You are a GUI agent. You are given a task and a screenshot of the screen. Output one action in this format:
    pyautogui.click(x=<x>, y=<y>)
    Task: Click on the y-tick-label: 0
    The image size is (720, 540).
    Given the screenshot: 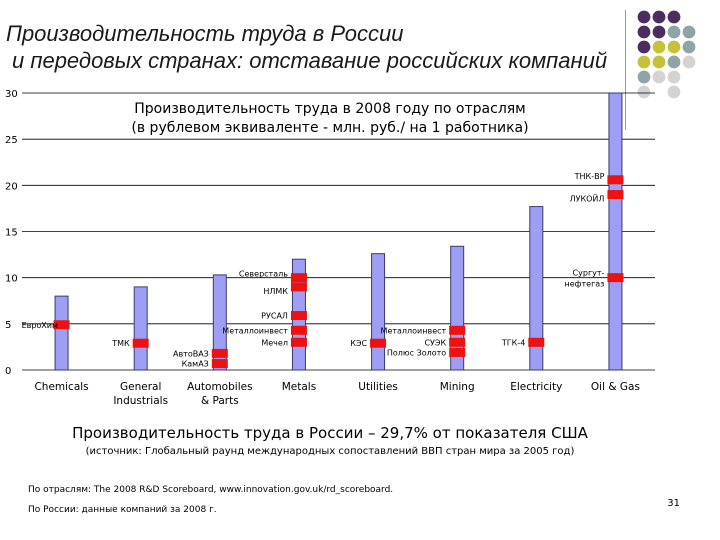 What is the action you would take?
    pyautogui.click(x=8, y=371)
    